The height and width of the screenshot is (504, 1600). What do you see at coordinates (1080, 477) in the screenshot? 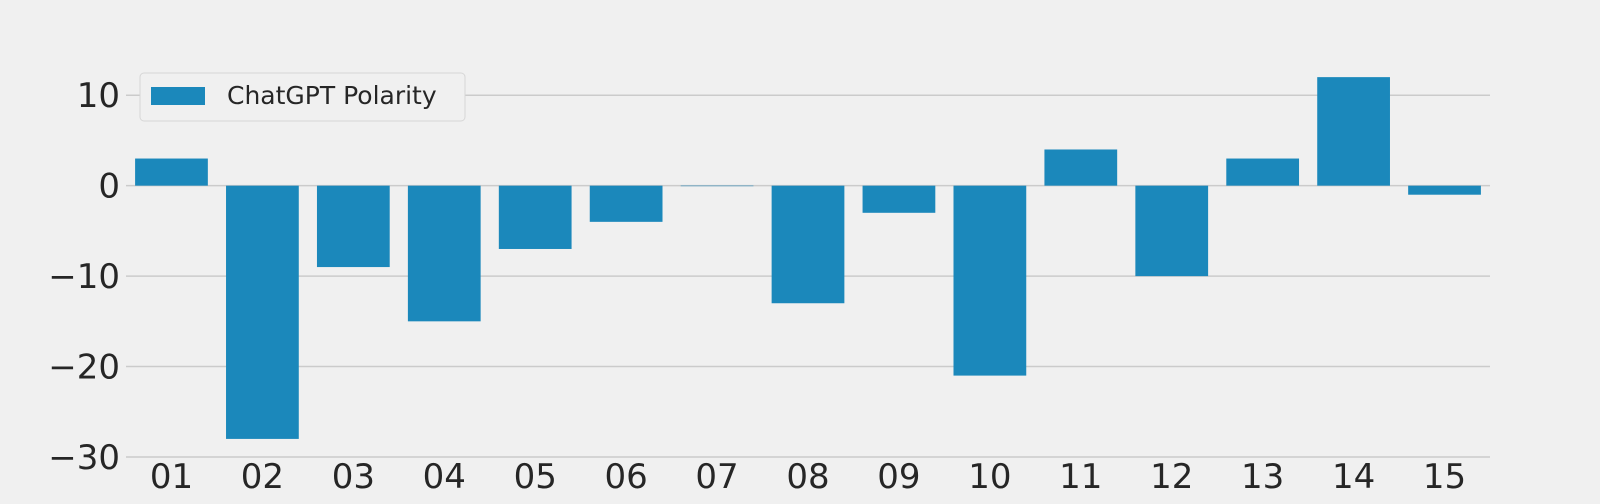
I see `x-tick-label: 11` at bounding box center [1080, 477].